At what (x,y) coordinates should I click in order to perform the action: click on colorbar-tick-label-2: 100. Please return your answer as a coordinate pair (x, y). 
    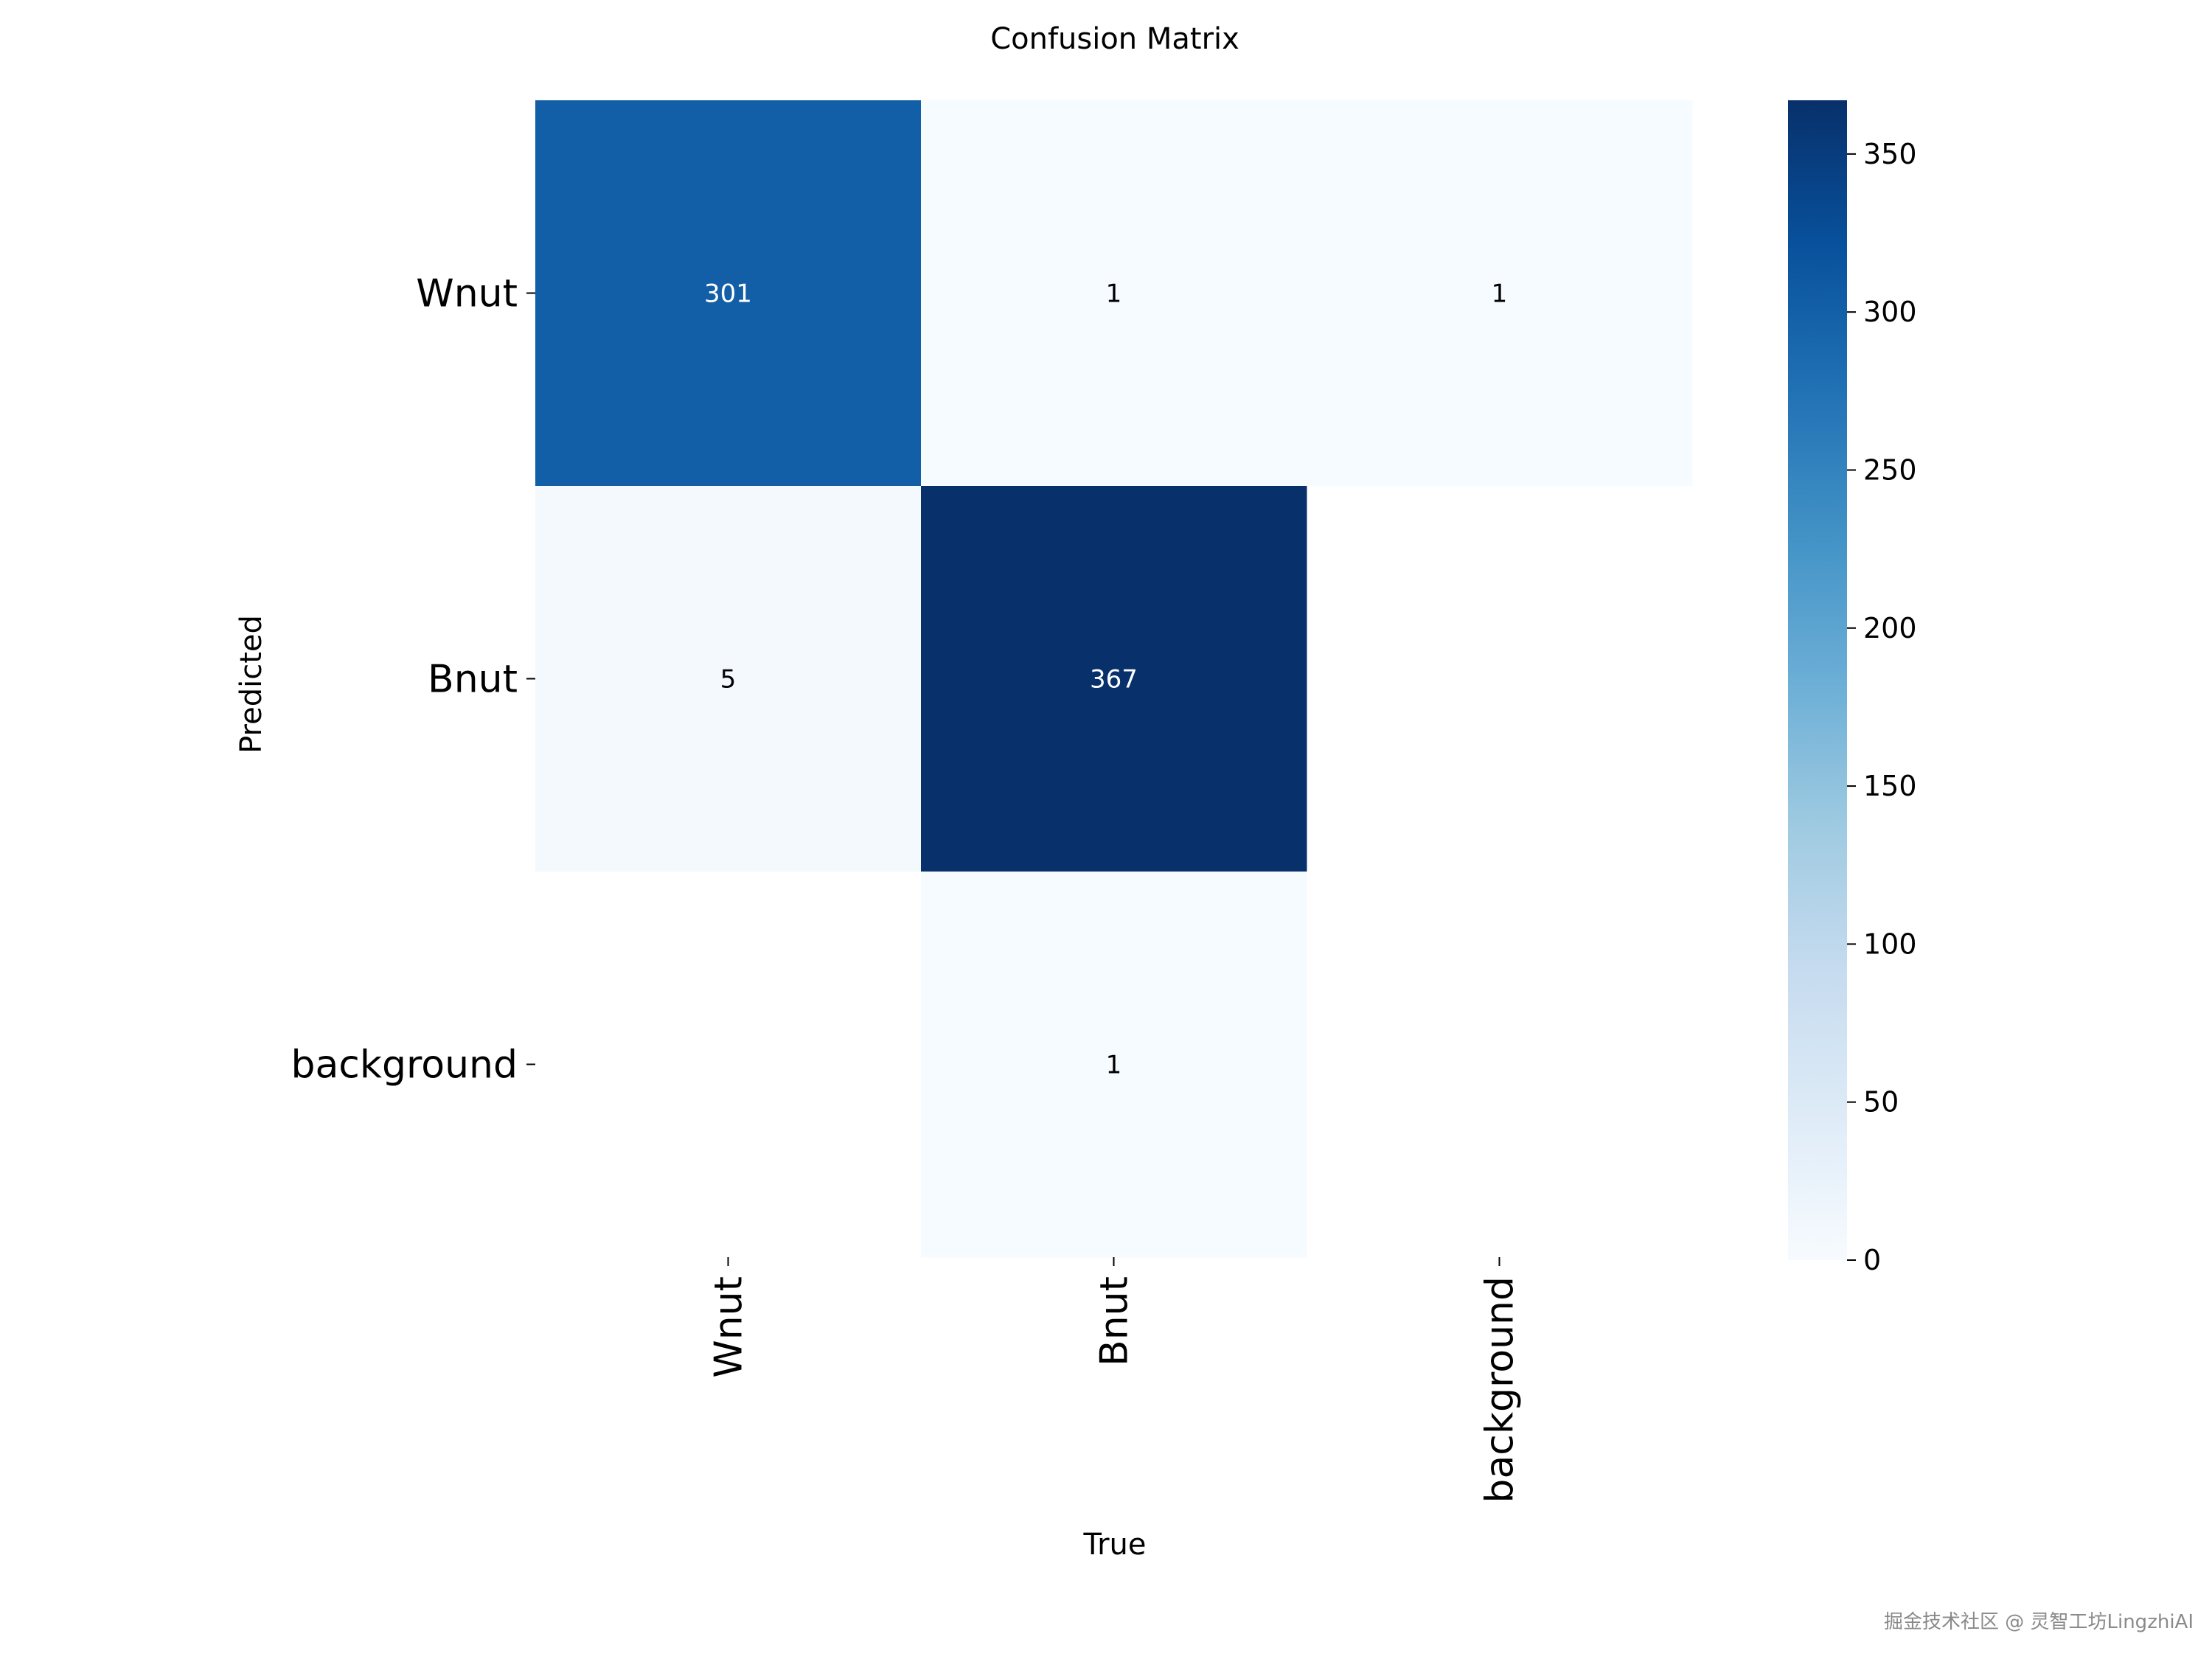
    Looking at the image, I should click on (1890, 944).